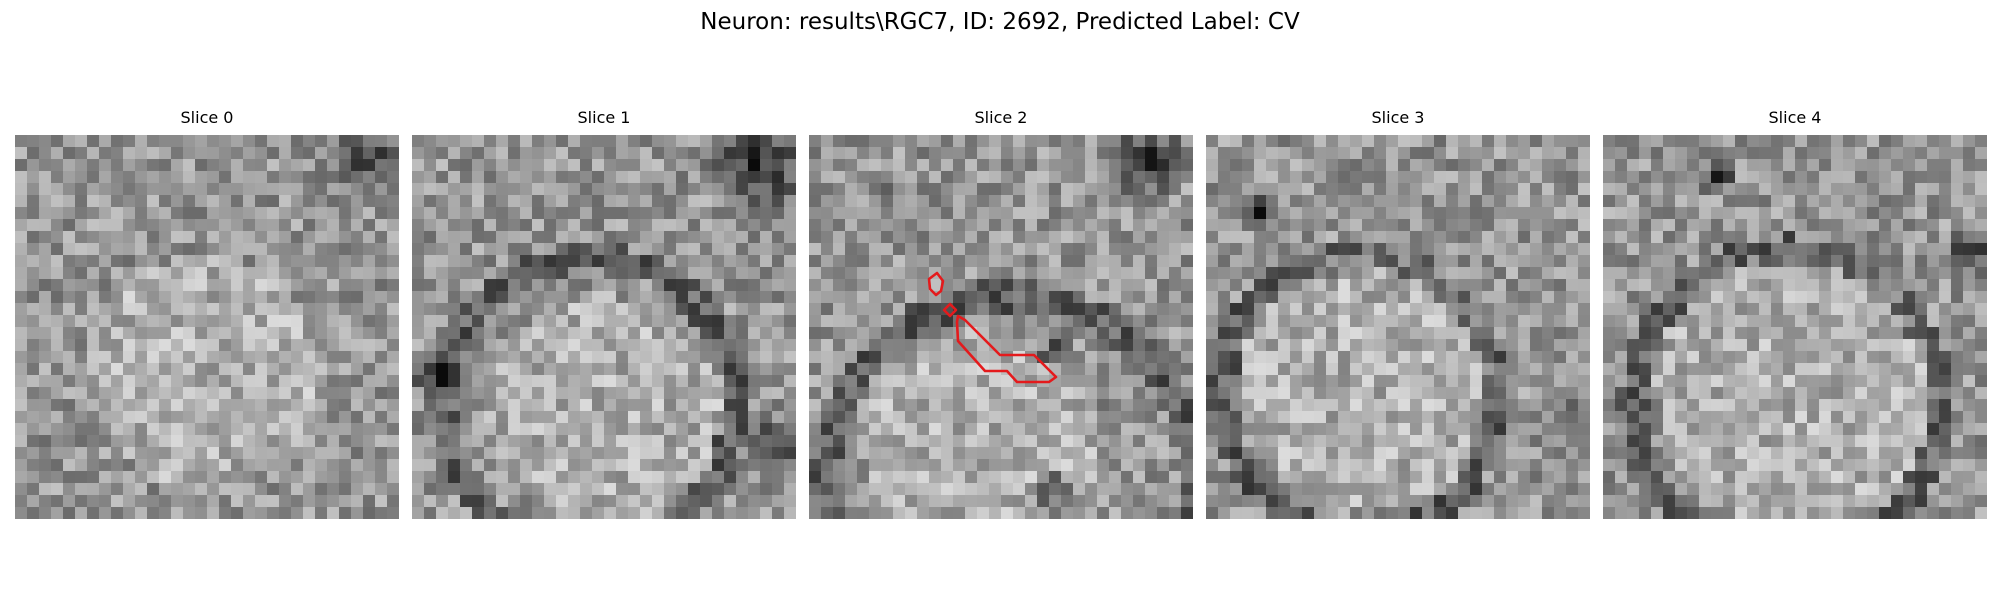  I want to click on slice-title: Slice 3, so click(1398, 117).